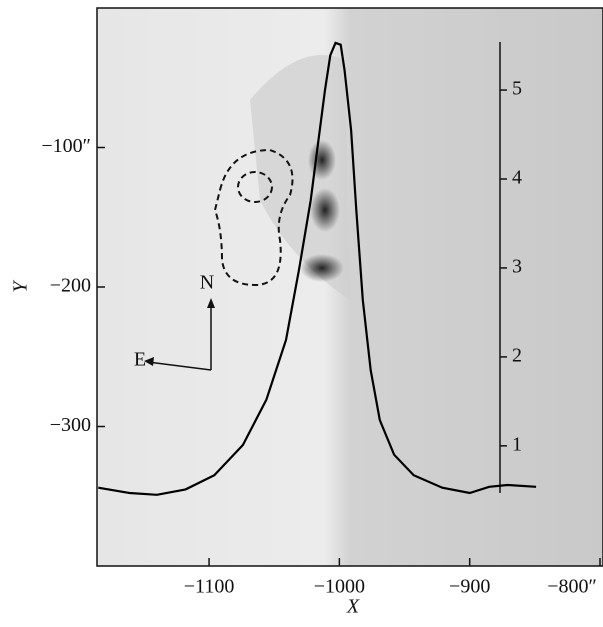 The image size is (603, 627). Describe the element at coordinates (70, 425) in the screenshot. I see `y-tick-label: −300` at that location.